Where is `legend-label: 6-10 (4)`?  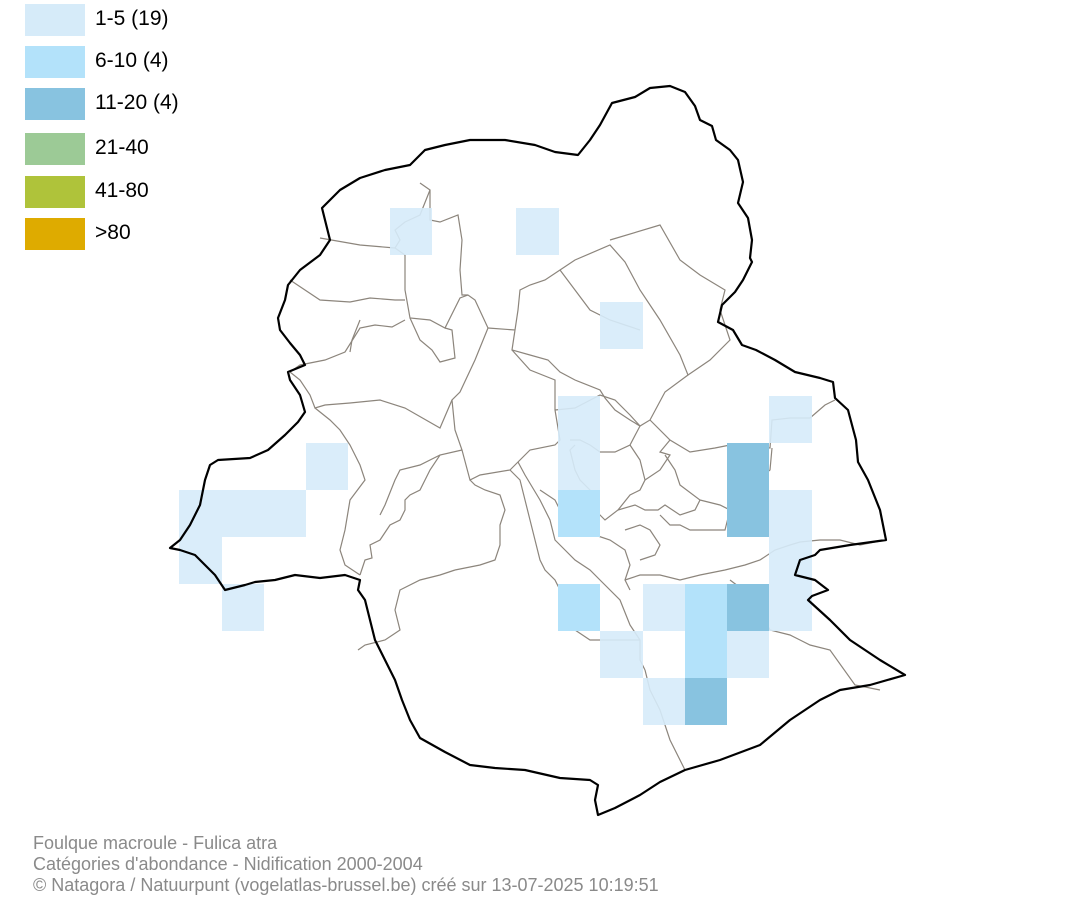 legend-label: 6-10 (4) is located at coordinates (132, 60).